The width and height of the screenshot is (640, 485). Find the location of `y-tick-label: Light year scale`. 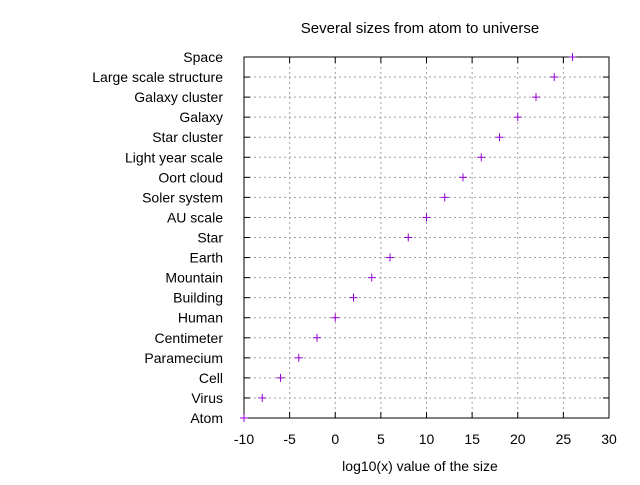

y-tick-label: Light year scale is located at coordinates (174, 157).